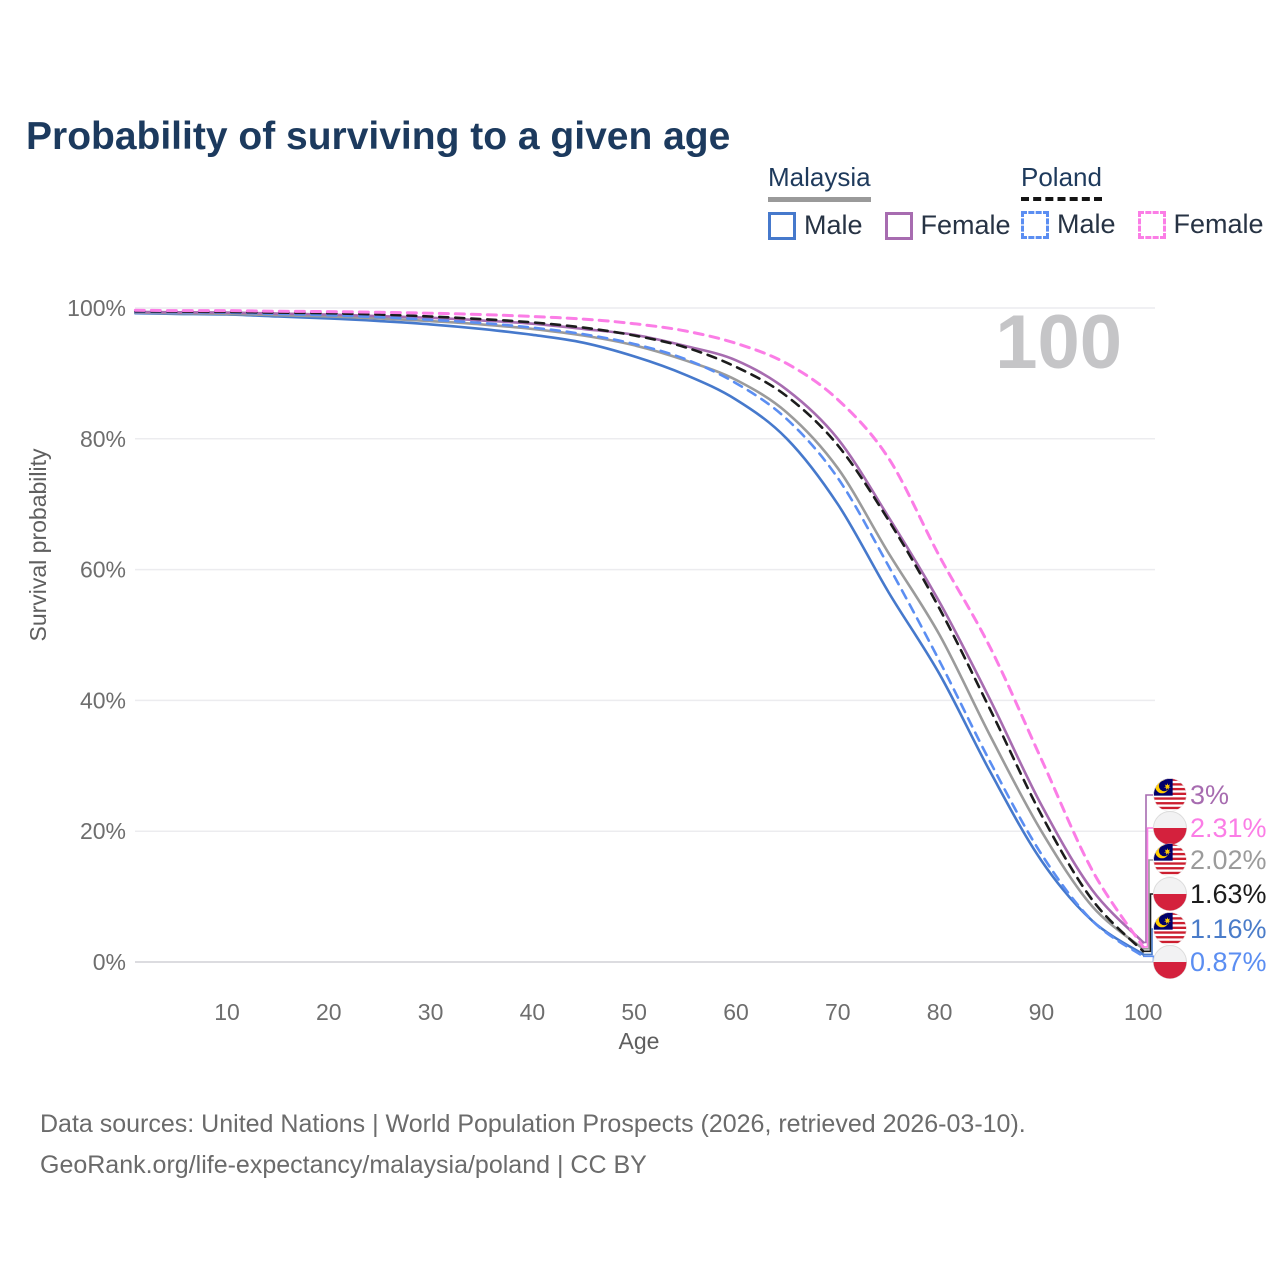  Describe the element at coordinates (1218, 224) in the screenshot. I see `legend-label-poland-female: Female` at that location.